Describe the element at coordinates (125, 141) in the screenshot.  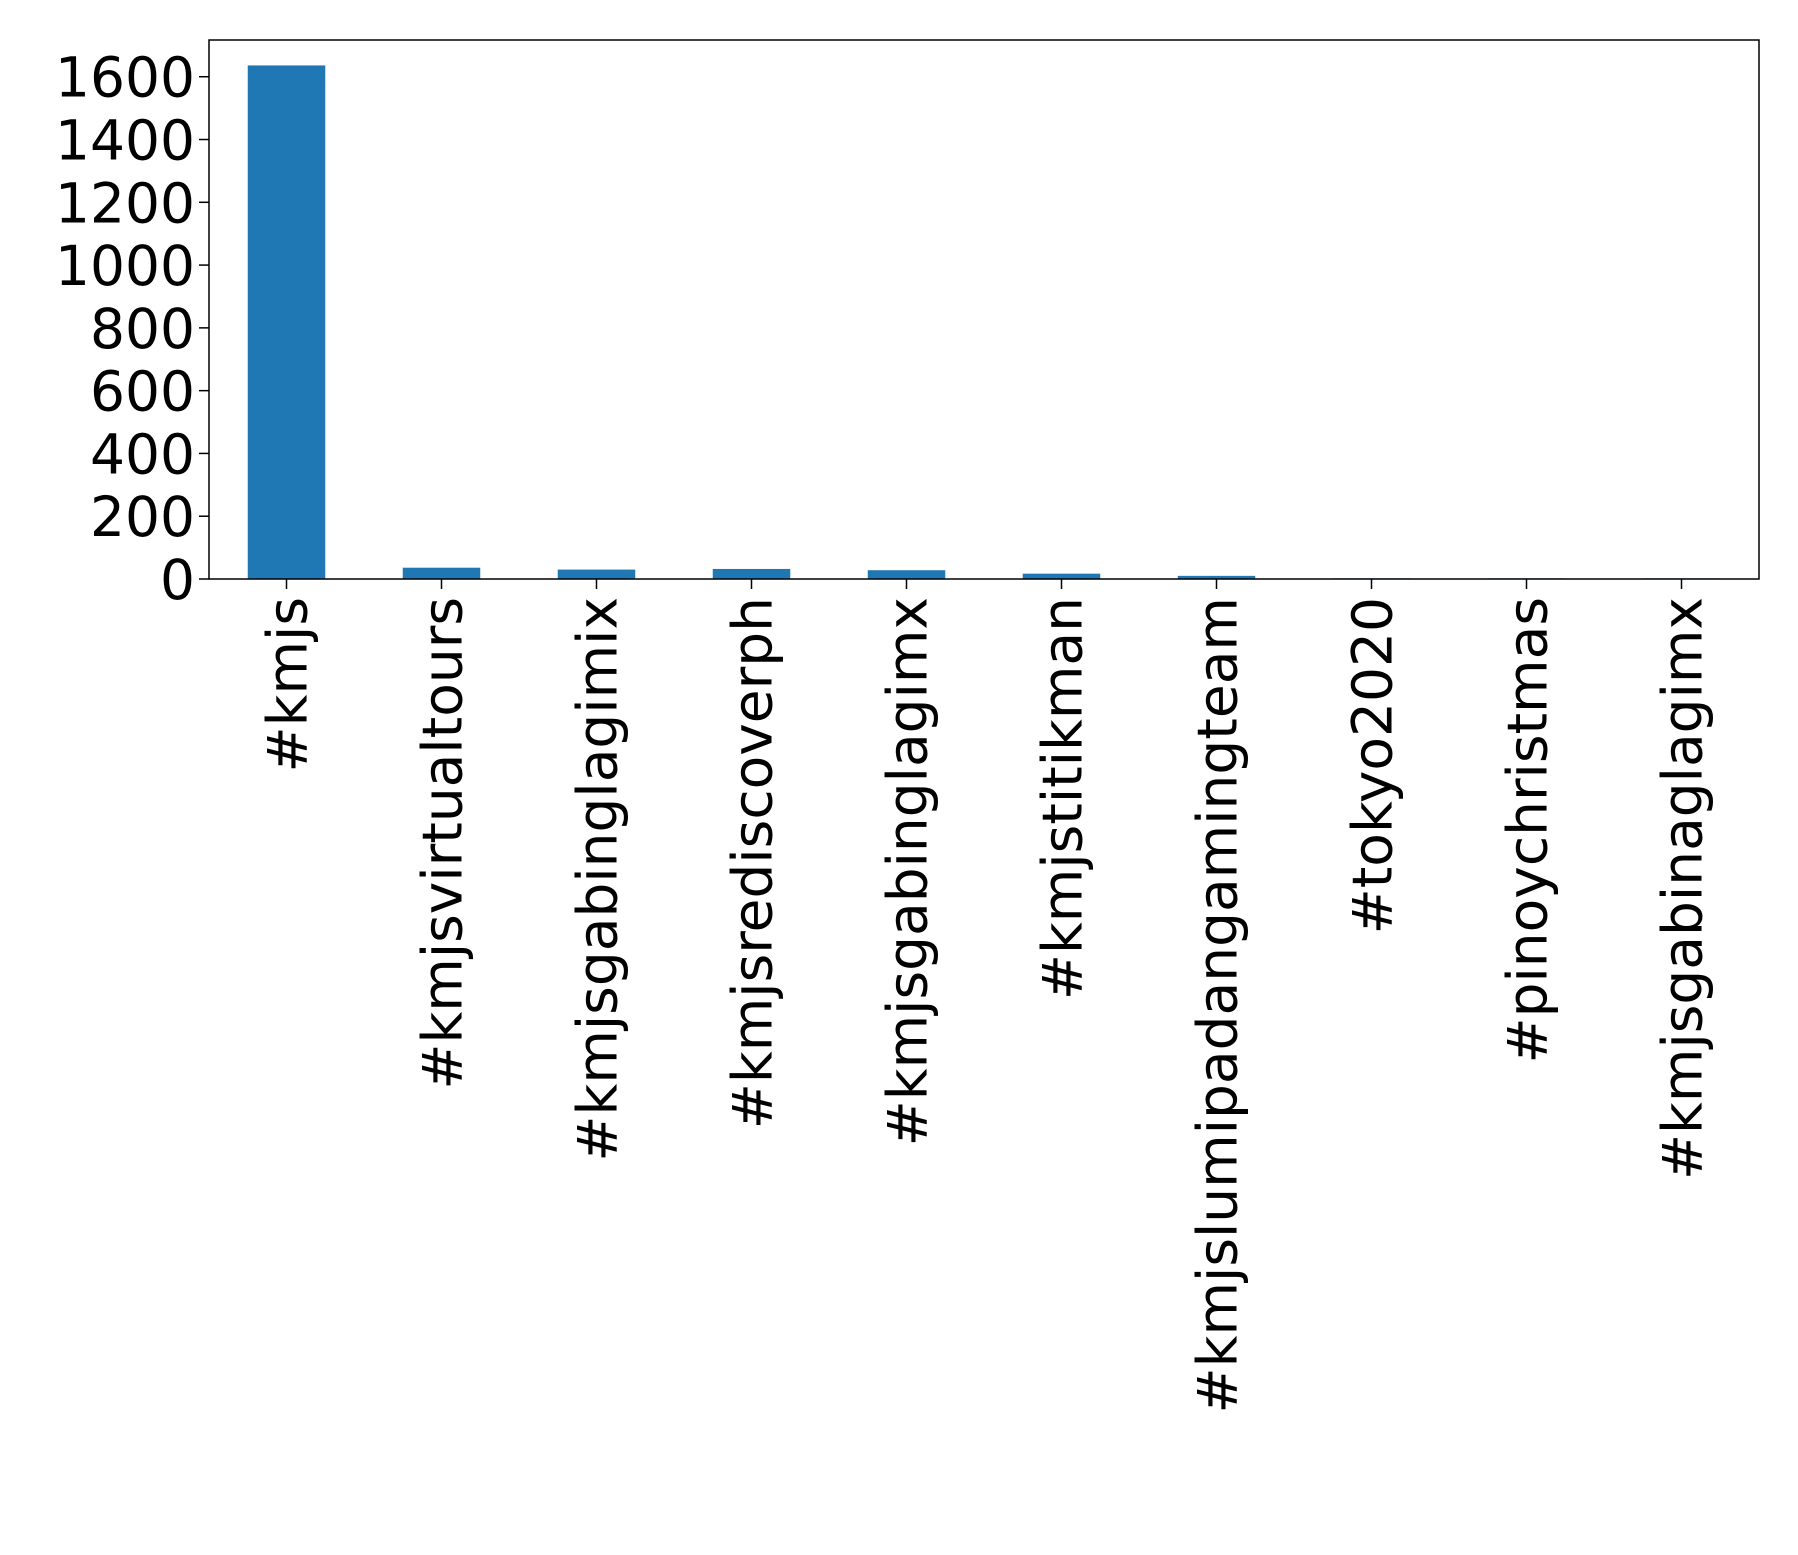
I see `y-tick-label: 1400` at that location.